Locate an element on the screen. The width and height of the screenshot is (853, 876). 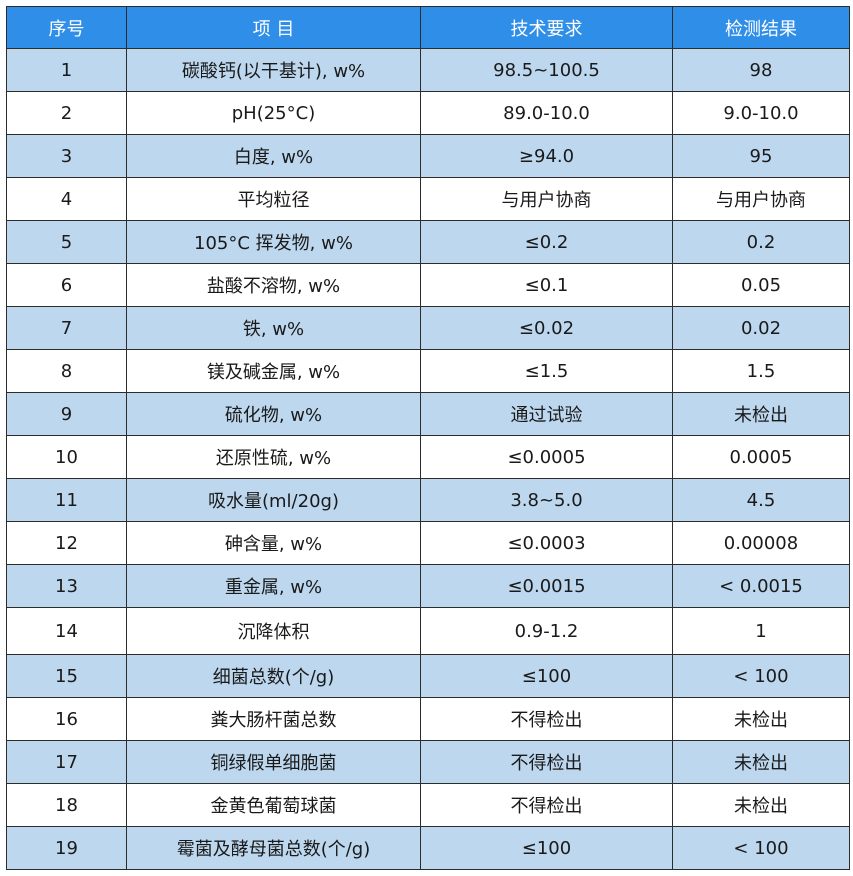
cell-index: 12 is located at coordinates (66, 543).